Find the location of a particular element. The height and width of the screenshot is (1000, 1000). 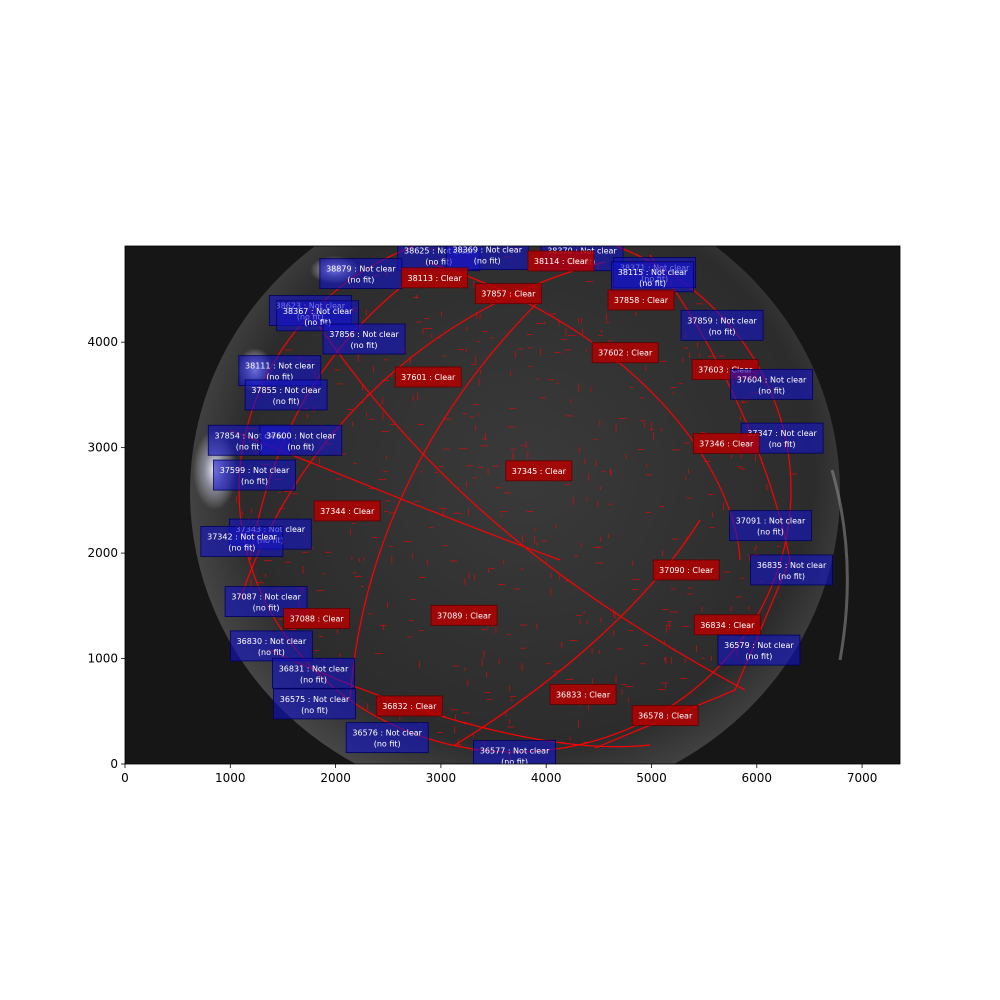

region-label-37602: 37602 : Clear is located at coordinates (625, 353).